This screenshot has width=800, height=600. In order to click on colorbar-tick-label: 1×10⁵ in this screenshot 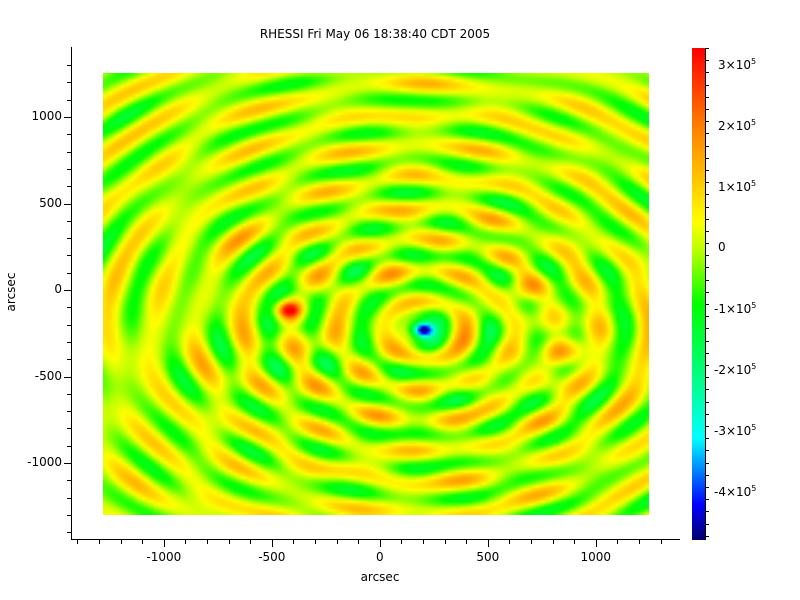, I will do `click(737, 187)`.